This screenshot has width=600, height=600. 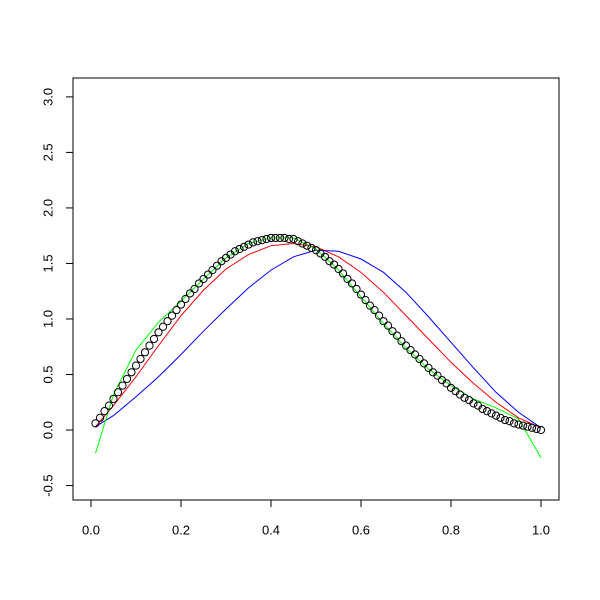 I want to click on x-tick-label: 0.8, so click(x=451, y=529).